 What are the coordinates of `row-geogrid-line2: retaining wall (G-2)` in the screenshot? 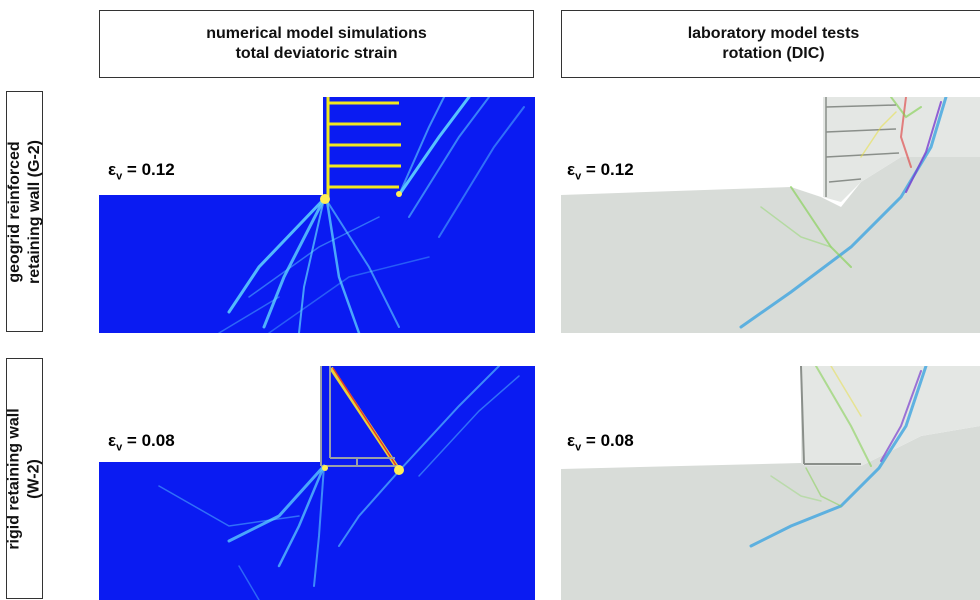 It's located at (34, 211).